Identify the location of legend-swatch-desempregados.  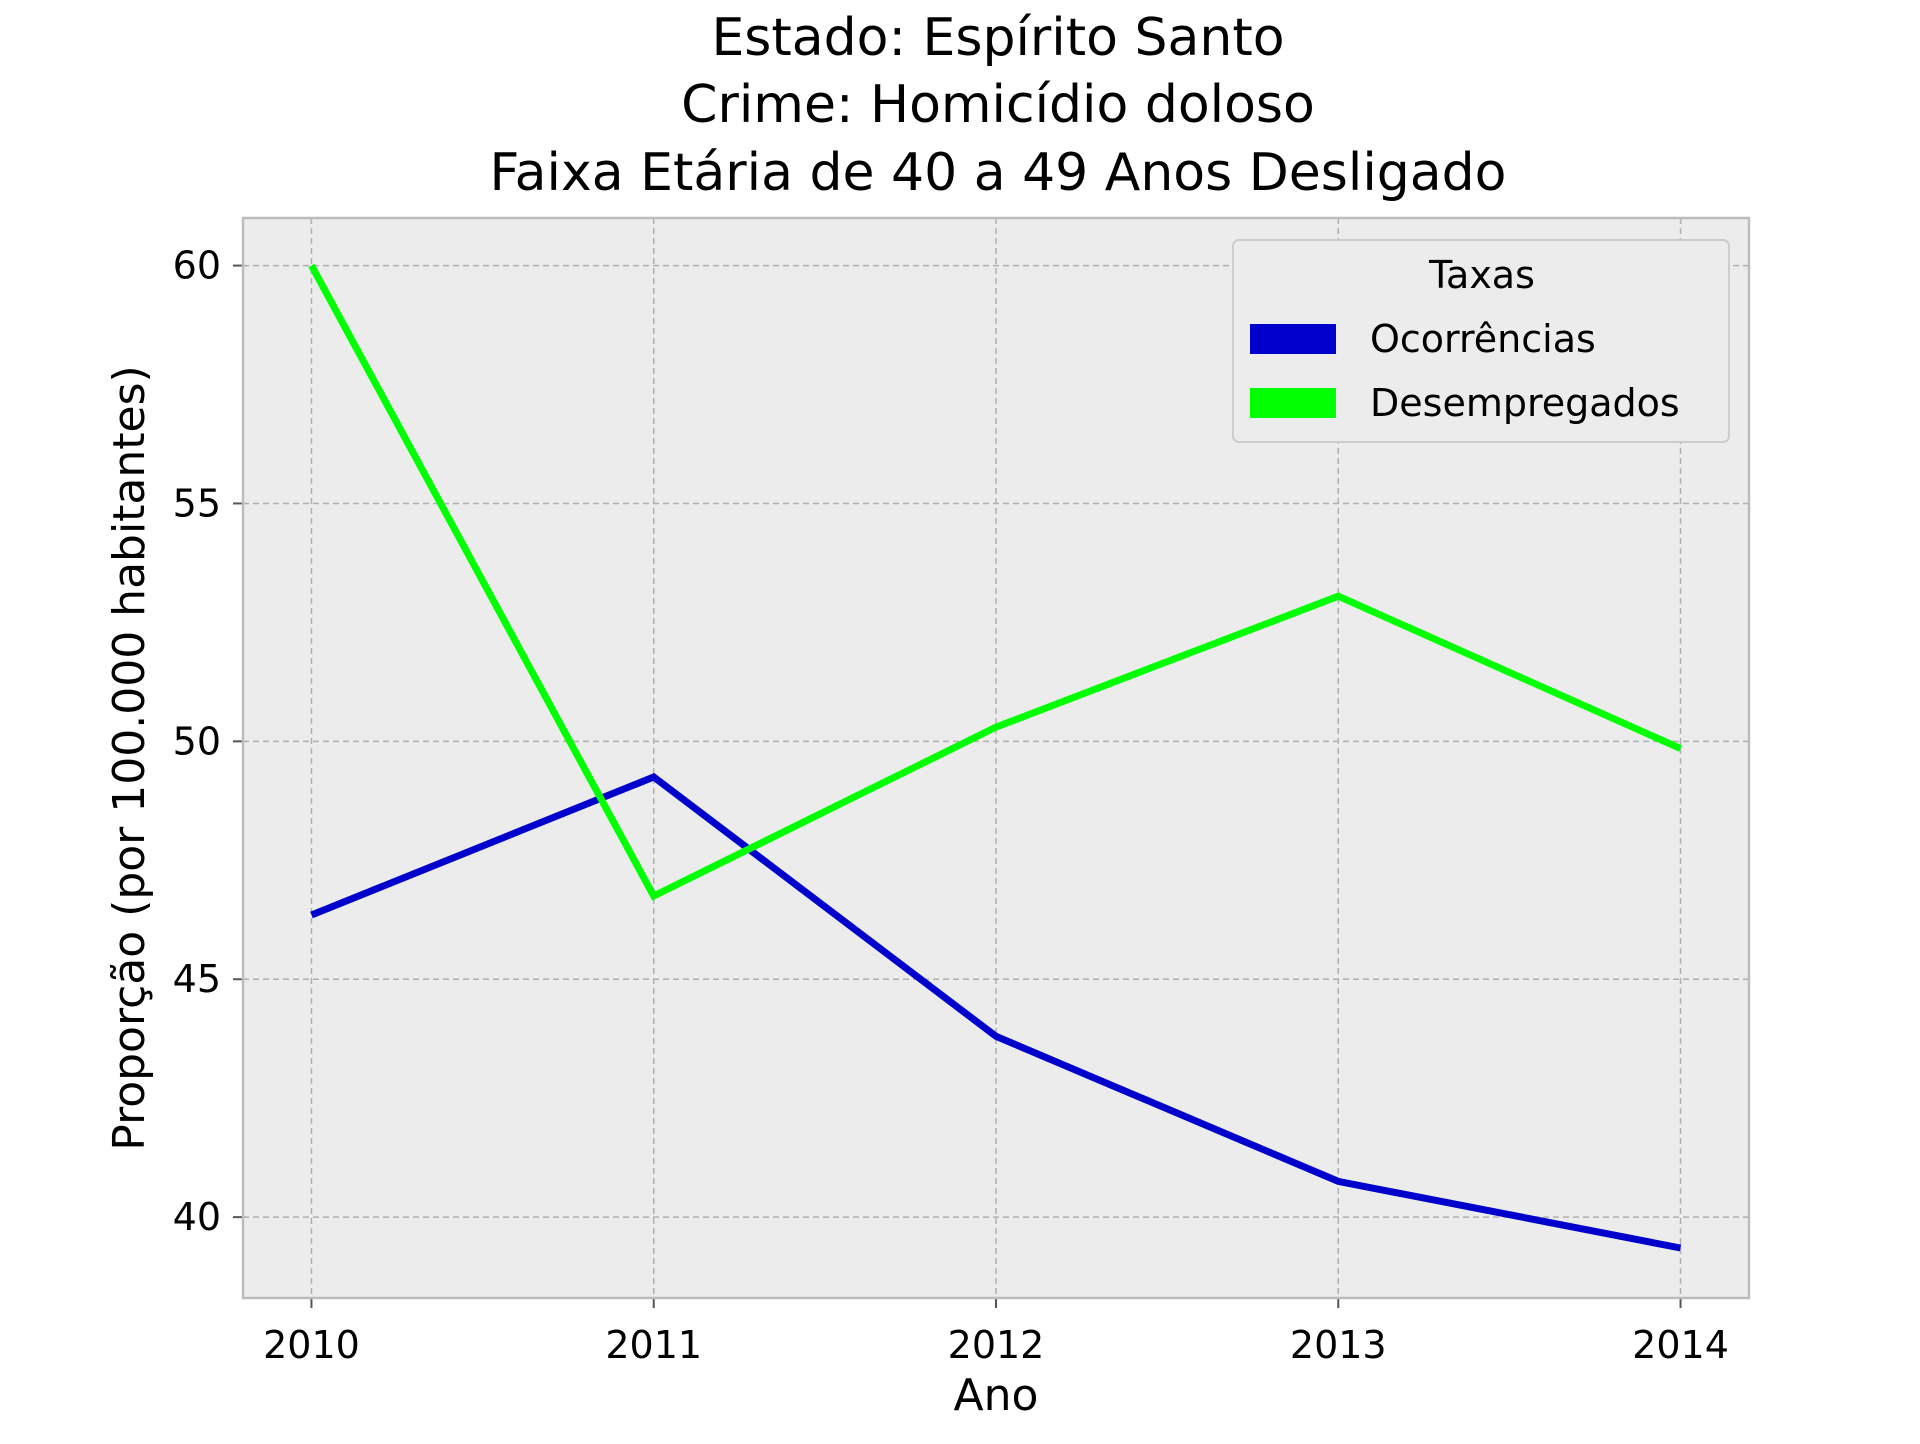
(1293, 403).